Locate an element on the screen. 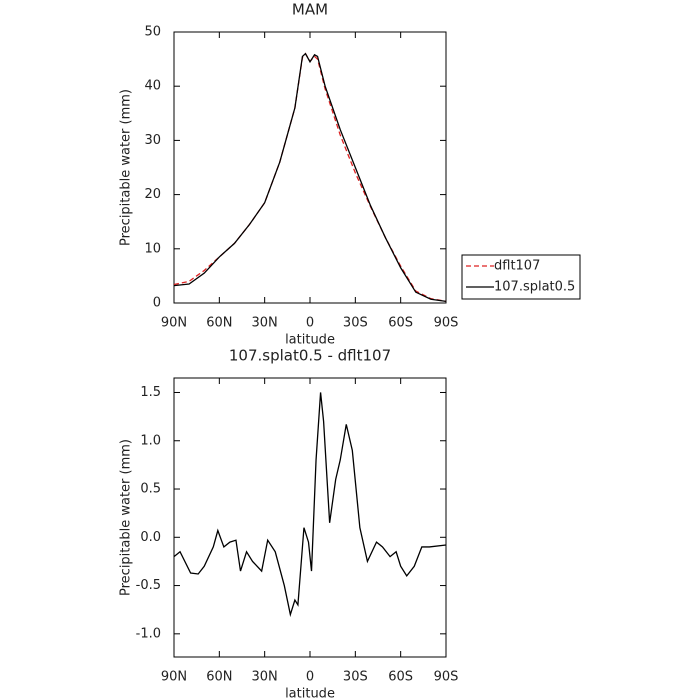 The width and height of the screenshot is (700, 700). y-tick-label: -0.5 is located at coordinates (148, 585).